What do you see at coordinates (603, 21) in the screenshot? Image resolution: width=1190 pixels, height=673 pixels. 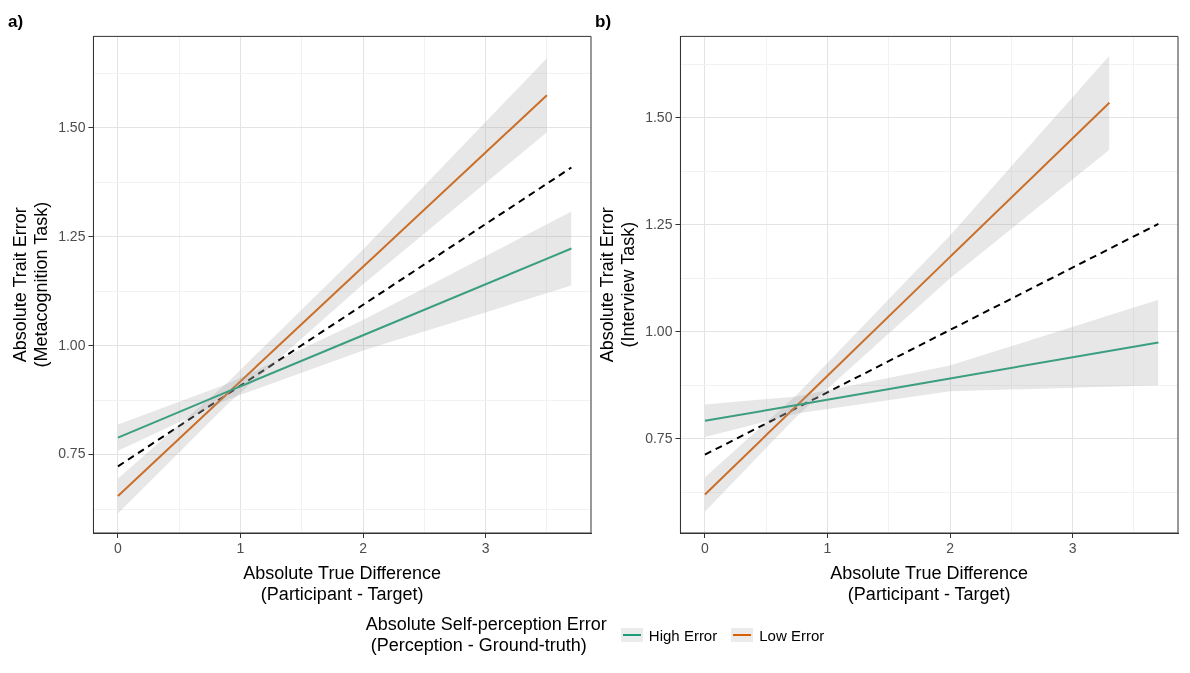 I see `chart-title: b)` at bounding box center [603, 21].